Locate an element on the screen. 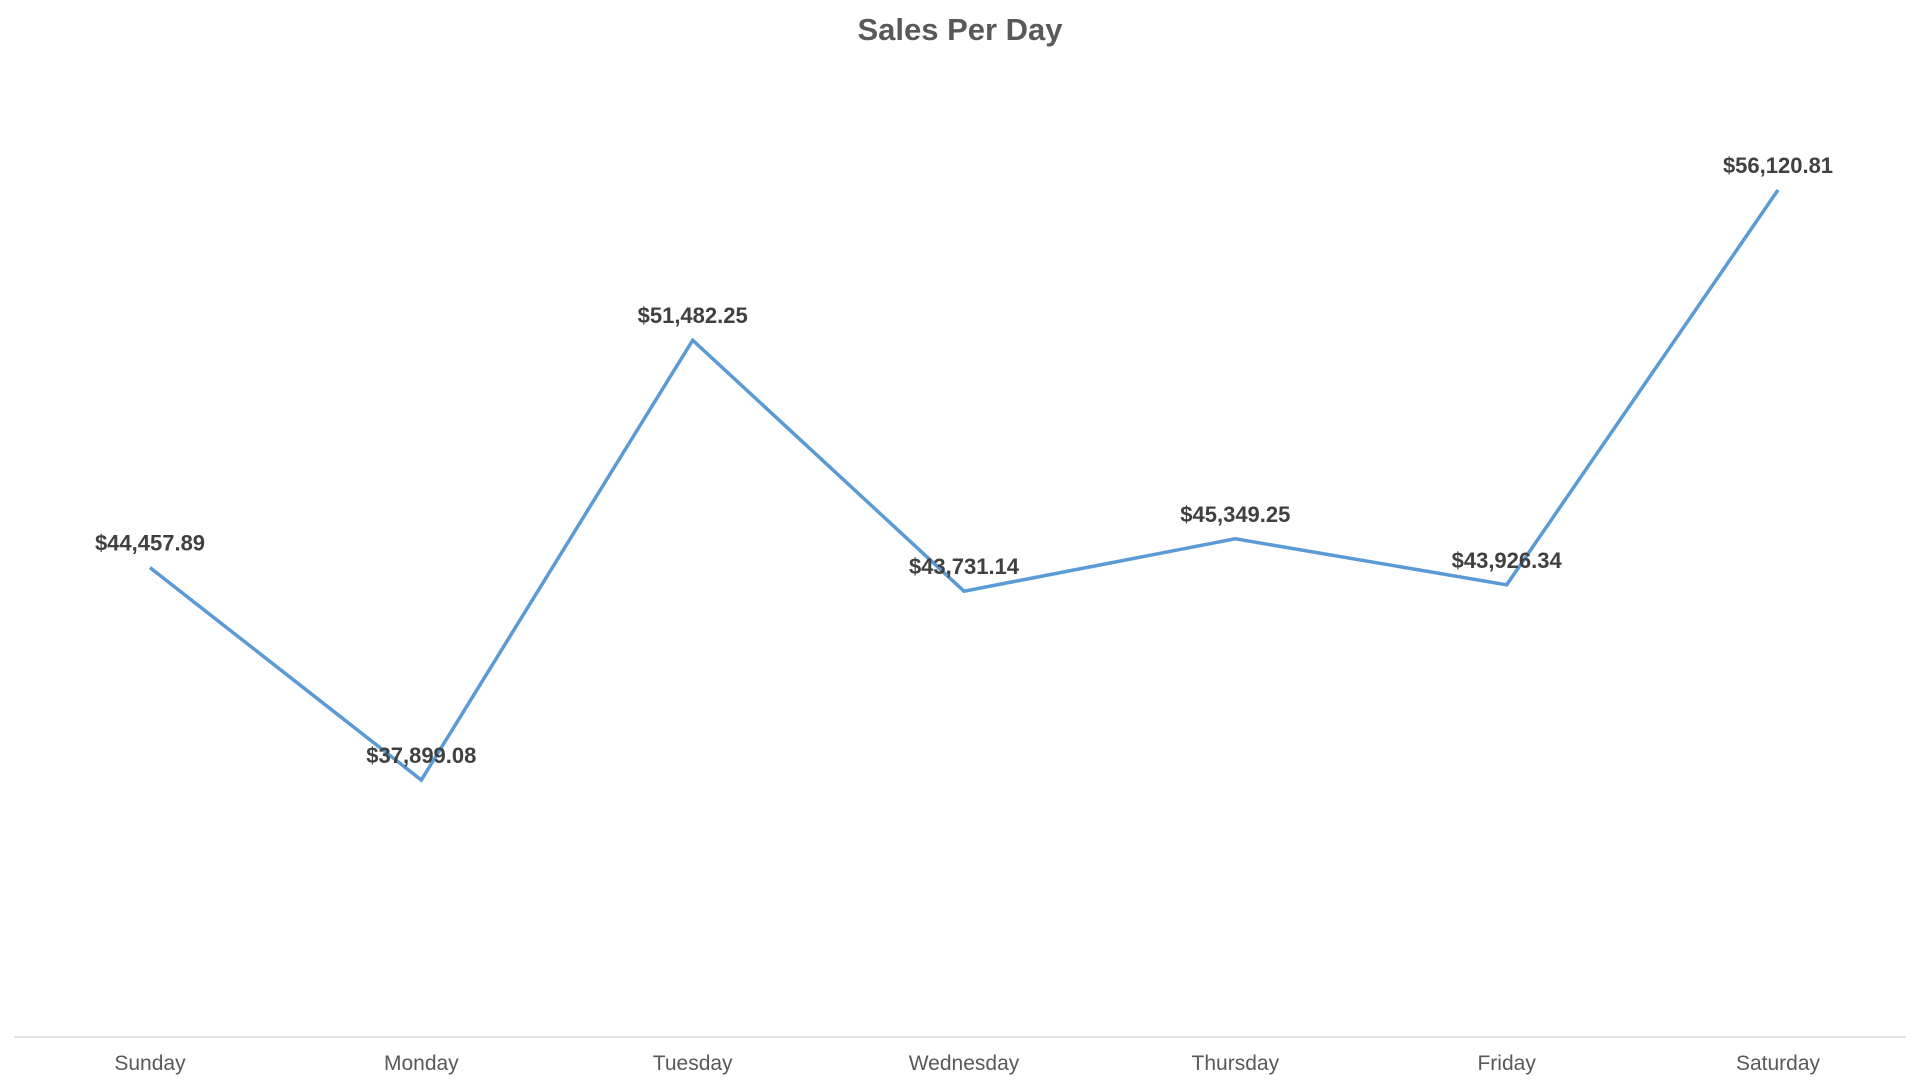 The width and height of the screenshot is (1920, 1080). data-label: $44,457.89 is located at coordinates (150, 543).